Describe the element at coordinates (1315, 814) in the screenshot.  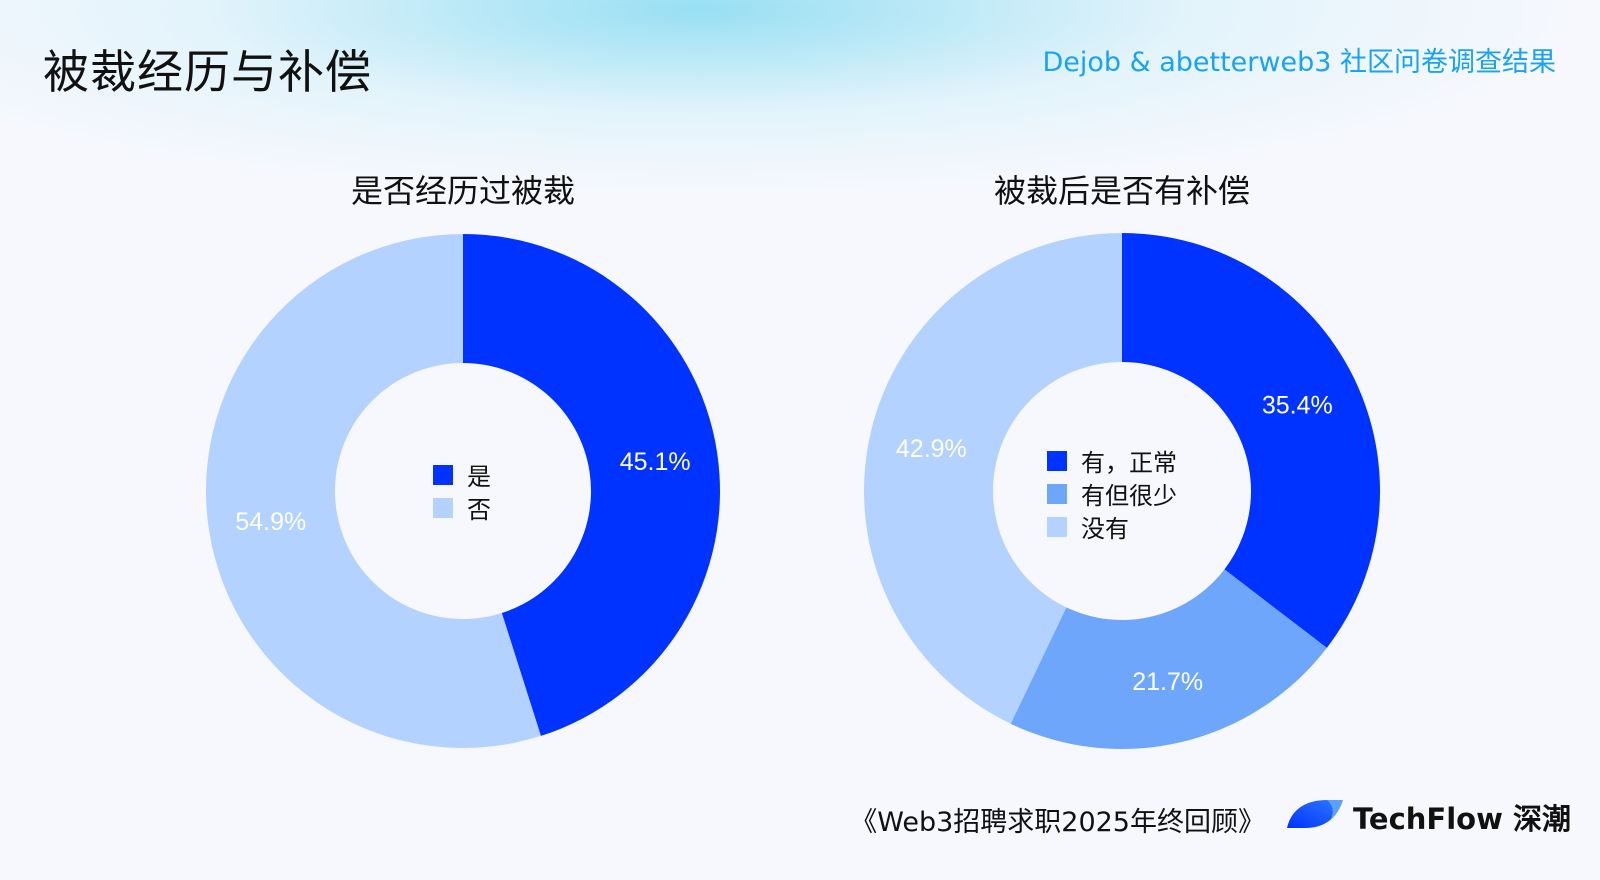
I see `techflow-logo-icon` at that location.